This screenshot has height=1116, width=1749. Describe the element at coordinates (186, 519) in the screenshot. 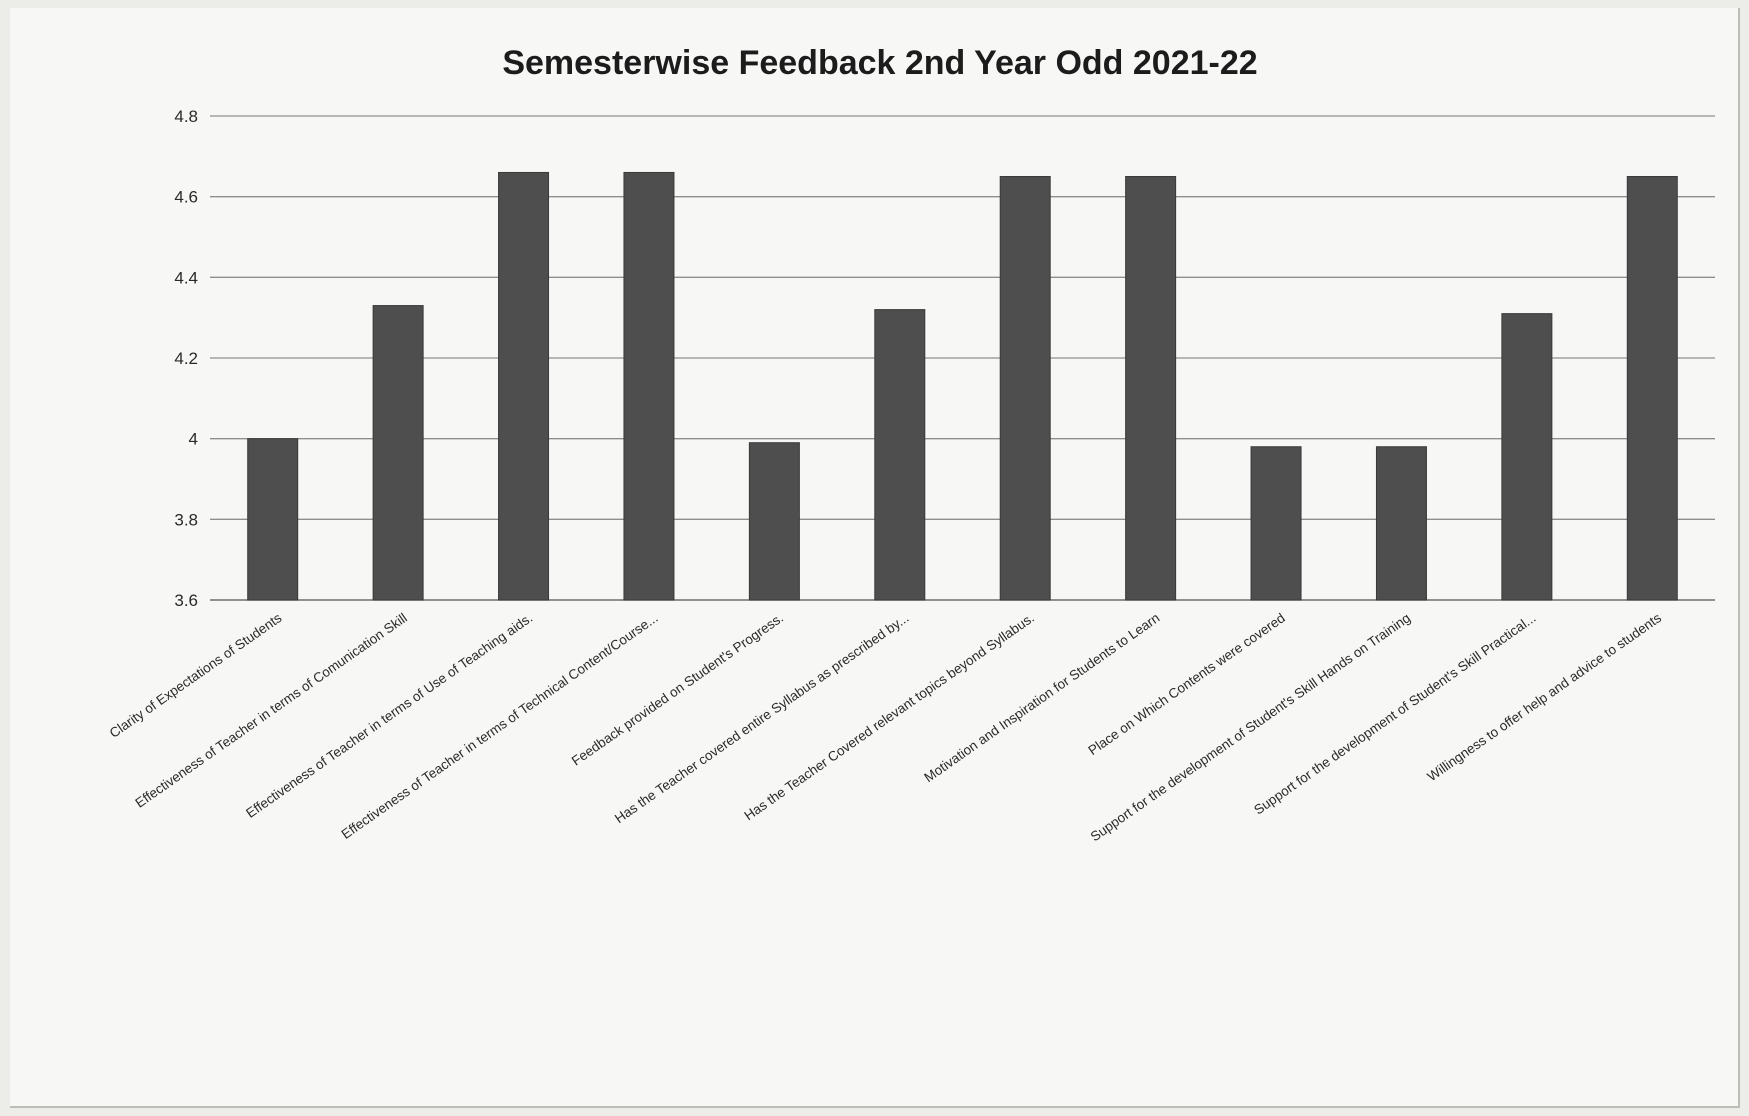

I see `y-tick-label: 3.8` at that location.